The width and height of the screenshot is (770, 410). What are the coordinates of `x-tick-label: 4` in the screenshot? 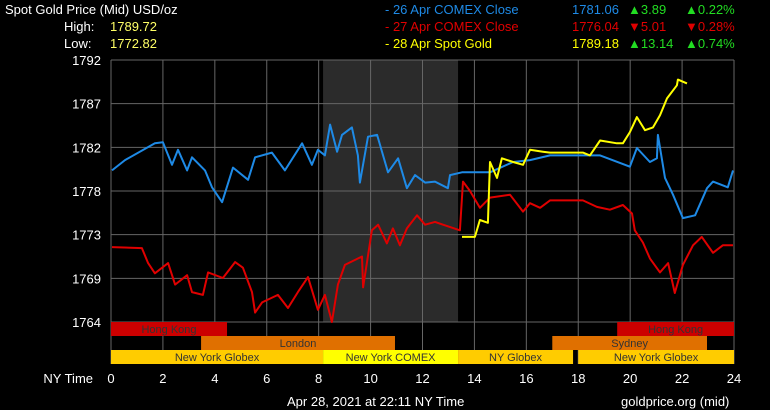 It's located at (214, 378).